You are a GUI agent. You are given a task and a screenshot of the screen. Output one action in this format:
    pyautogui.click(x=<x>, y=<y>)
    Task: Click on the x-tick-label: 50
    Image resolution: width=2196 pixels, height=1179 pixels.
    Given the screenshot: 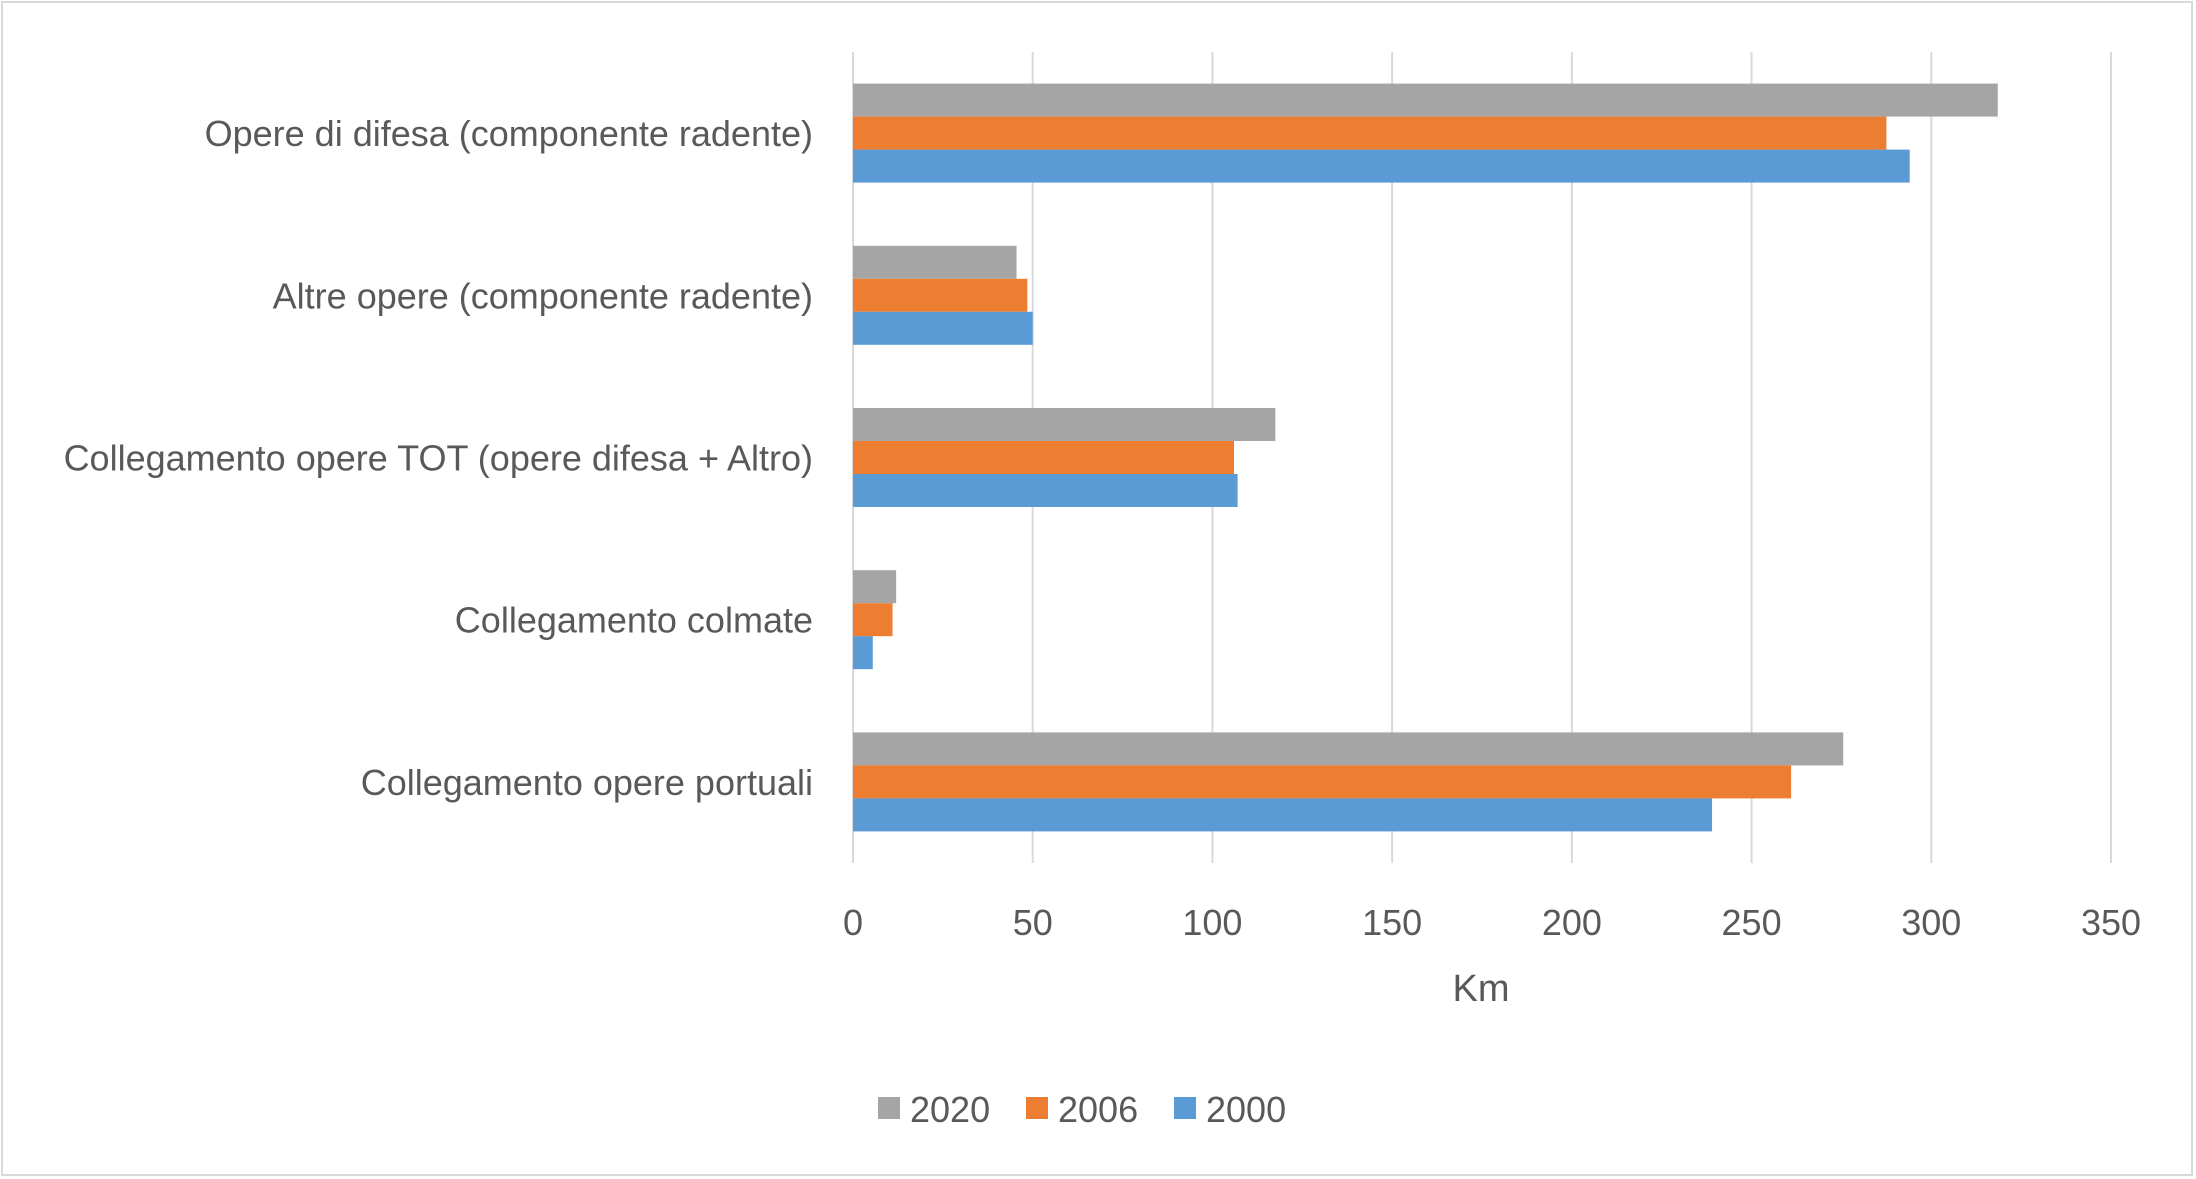 What is the action you would take?
    pyautogui.click(x=1033, y=922)
    